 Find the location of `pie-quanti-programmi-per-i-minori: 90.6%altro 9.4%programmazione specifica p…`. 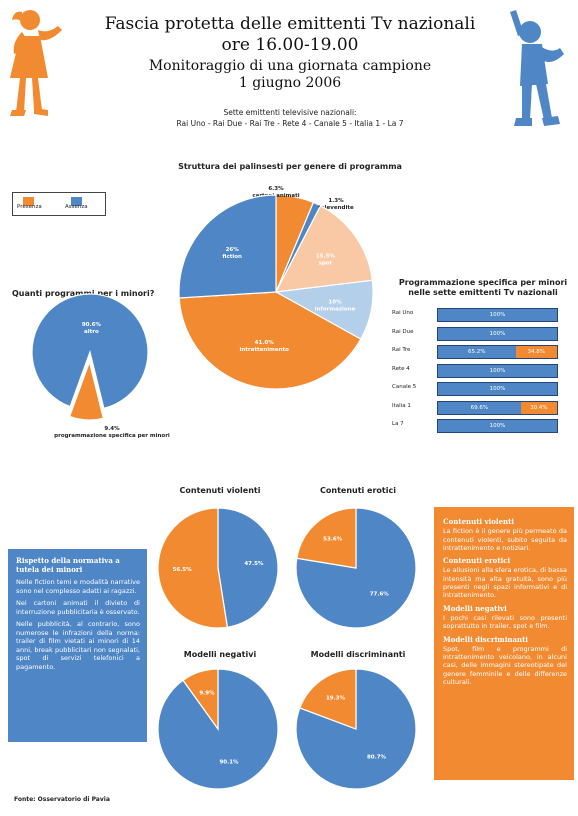

pie-quanti-programmi-per-i-minori: 90.6%altro 9.4%programmazione specifica p… is located at coordinates (100, 366).